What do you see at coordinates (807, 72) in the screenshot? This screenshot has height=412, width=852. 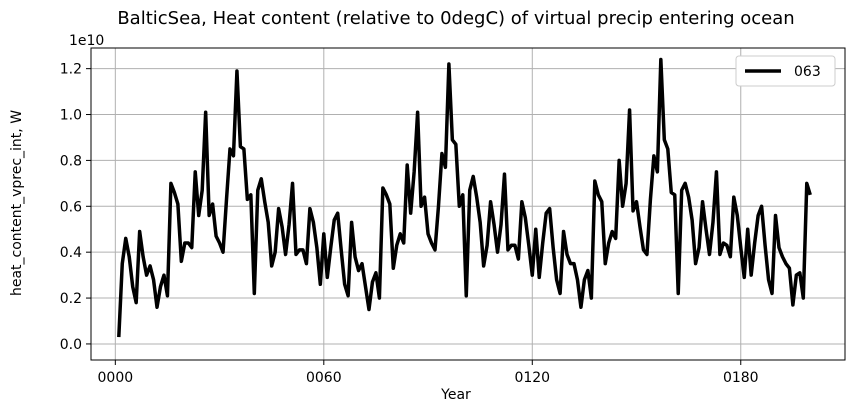 I see `legend-label-063: 063` at bounding box center [807, 72].